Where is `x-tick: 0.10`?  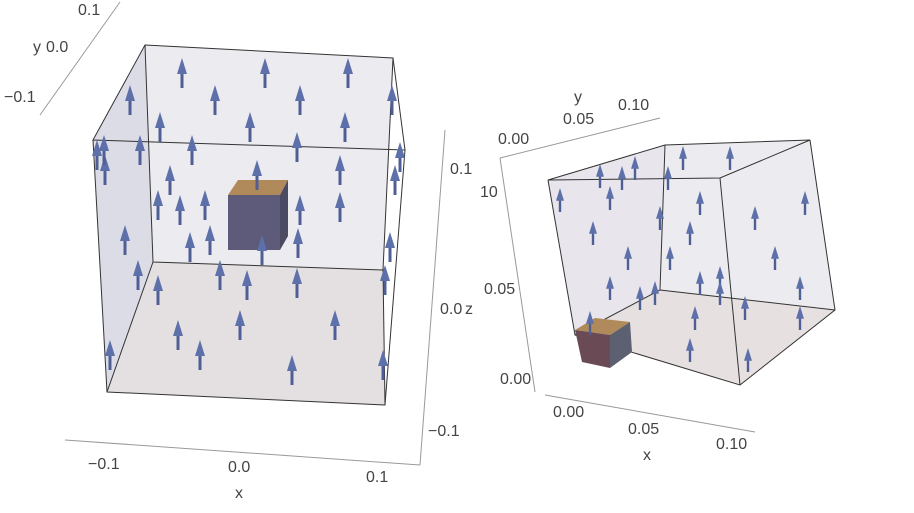 x-tick: 0.10 is located at coordinates (731, 444).